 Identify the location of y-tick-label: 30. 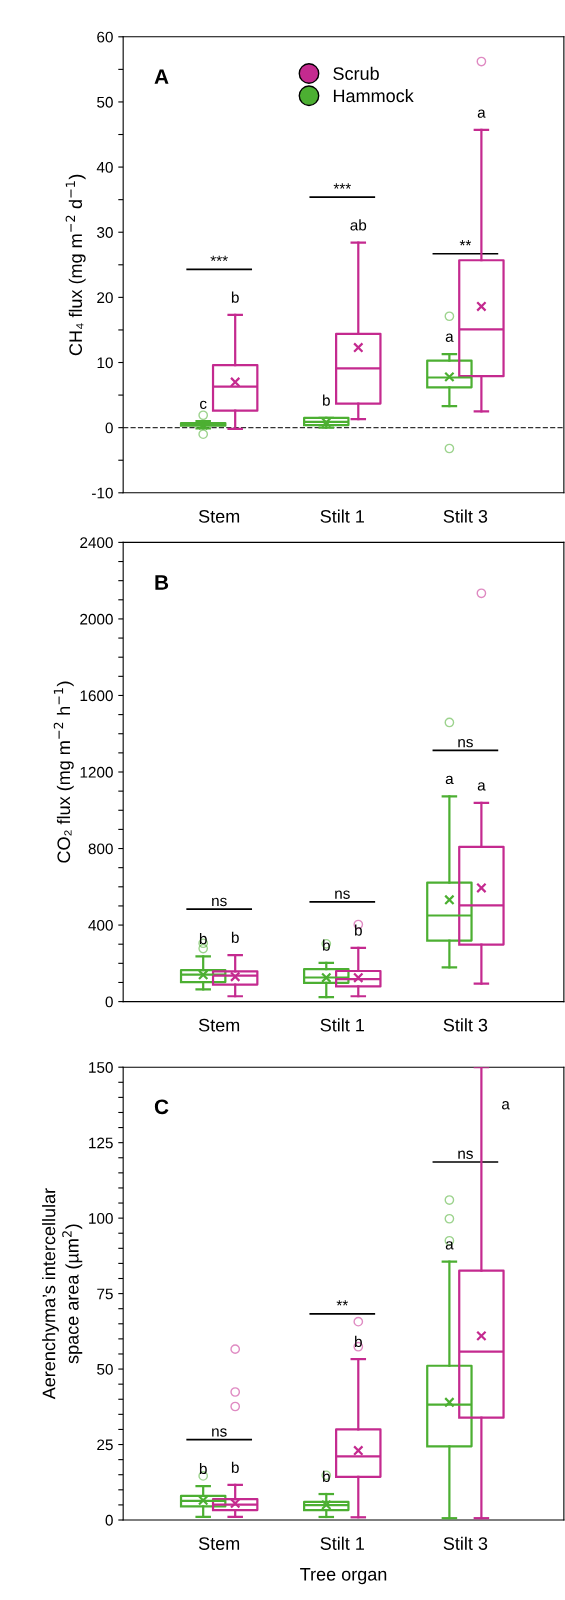
(105, 232).